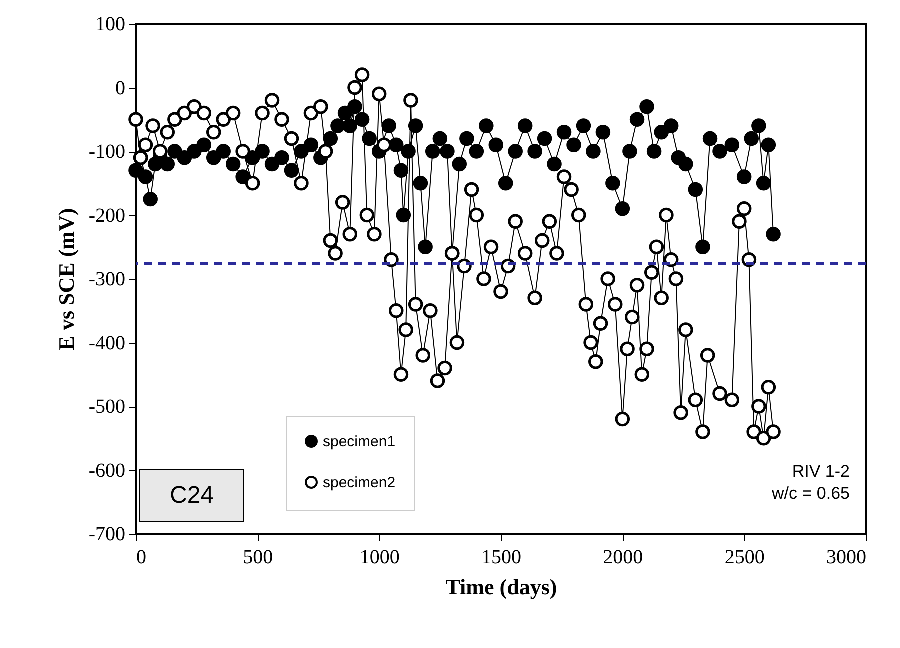 The image size is (900, 648). I want to click on legend-label: specimen2, so click(359, 483).